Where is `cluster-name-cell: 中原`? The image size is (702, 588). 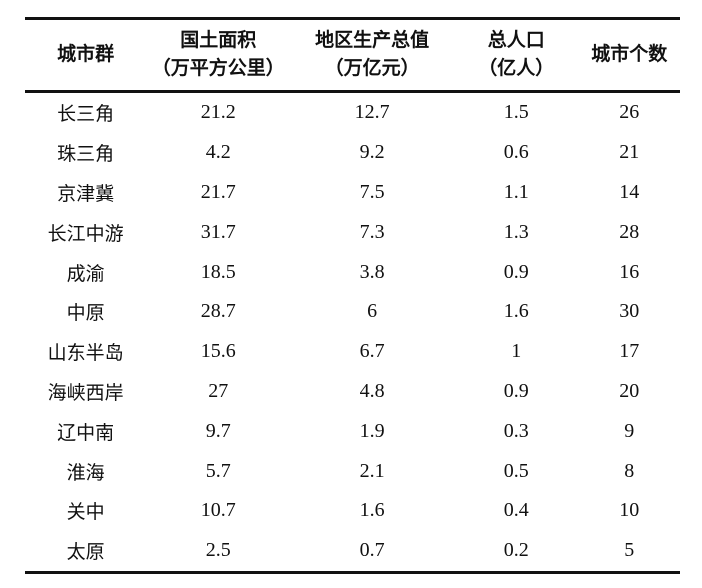 cluster-name-cell: 中原 is located at coordinates (85, 314).